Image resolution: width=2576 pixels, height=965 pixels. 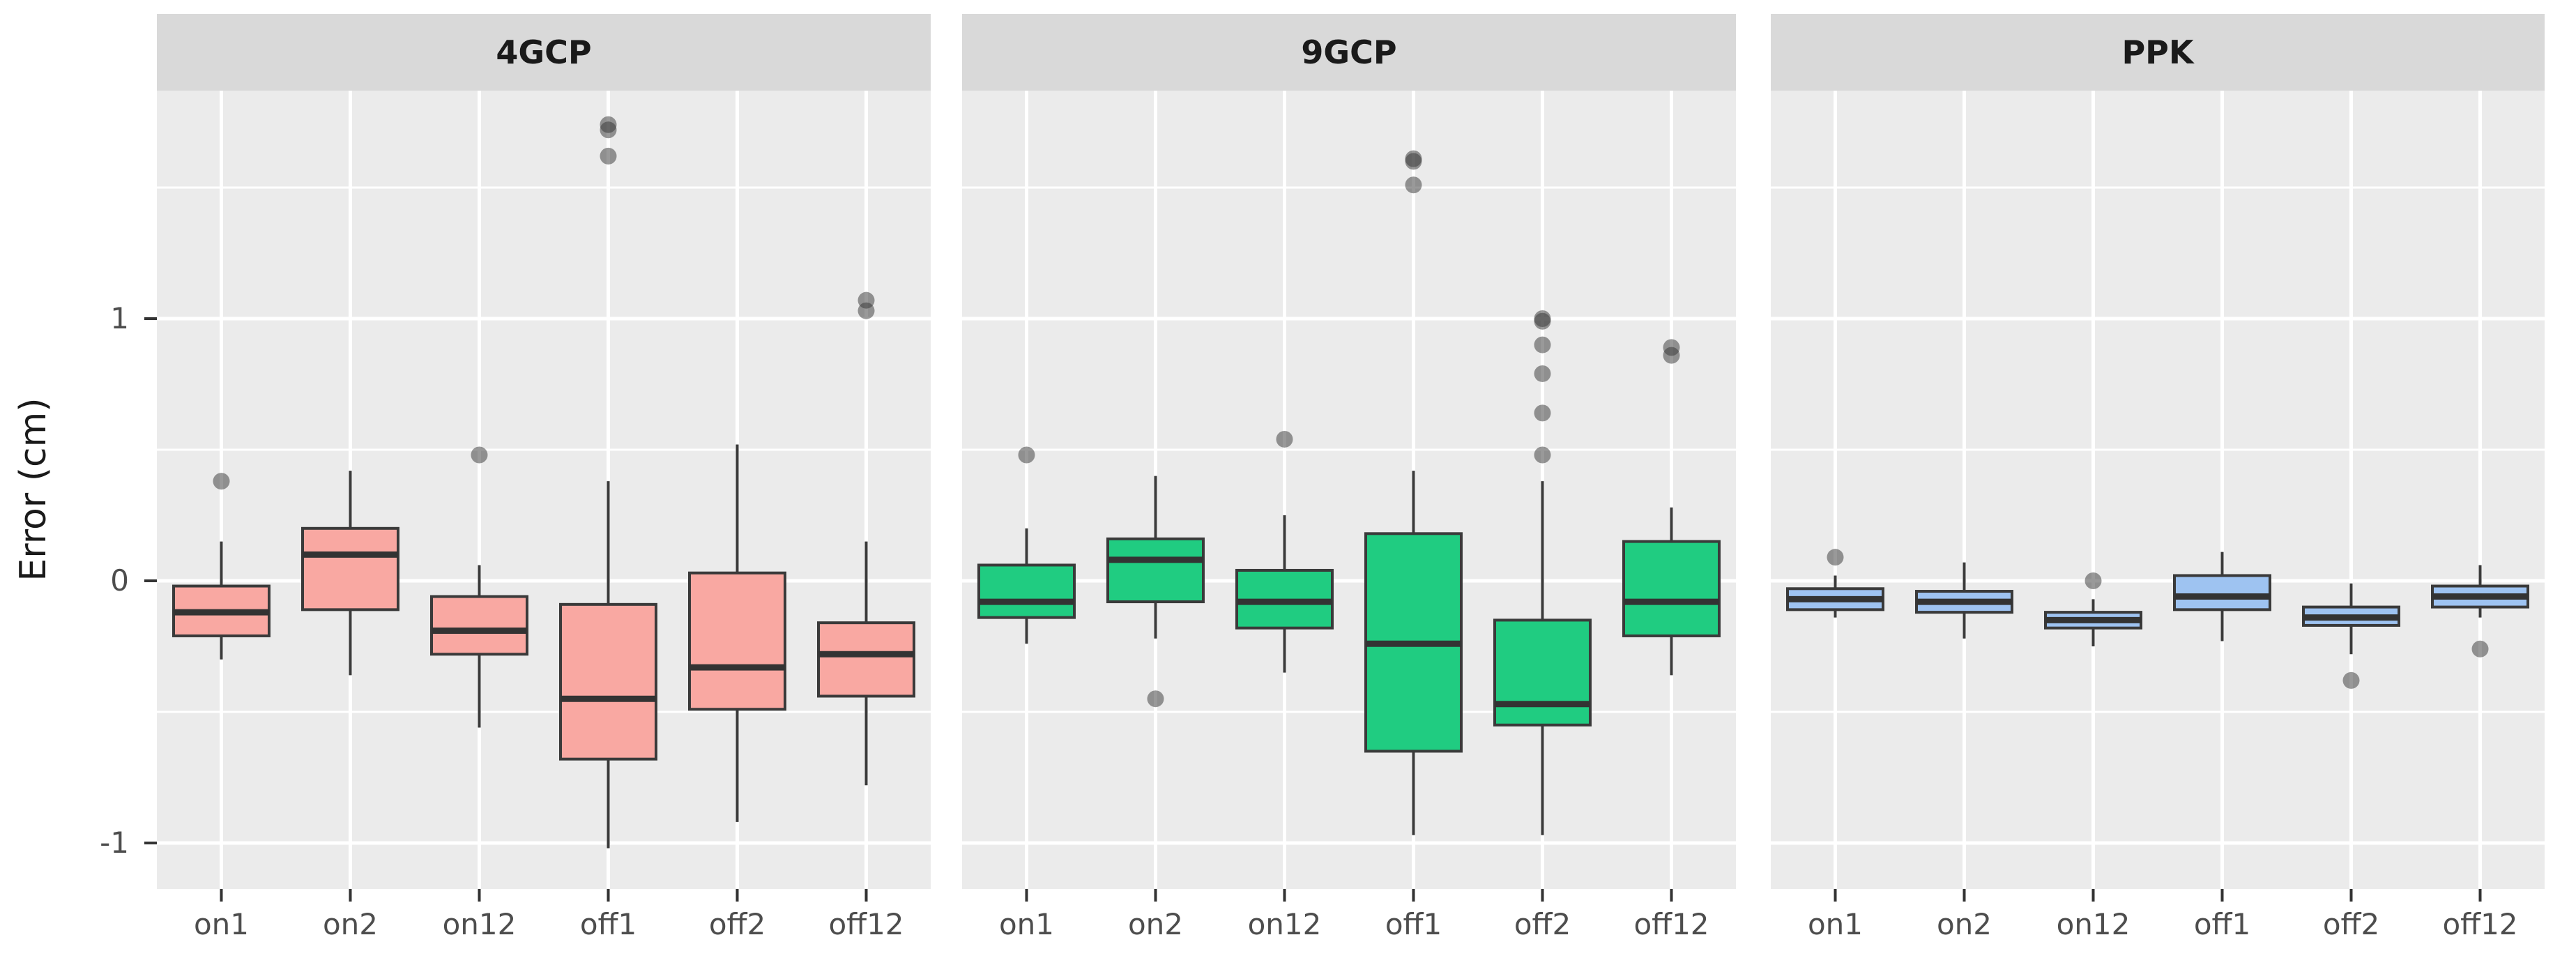 I want to click on facet-strip-label-4gcp: 4GCP, so click(x=544, y=52).